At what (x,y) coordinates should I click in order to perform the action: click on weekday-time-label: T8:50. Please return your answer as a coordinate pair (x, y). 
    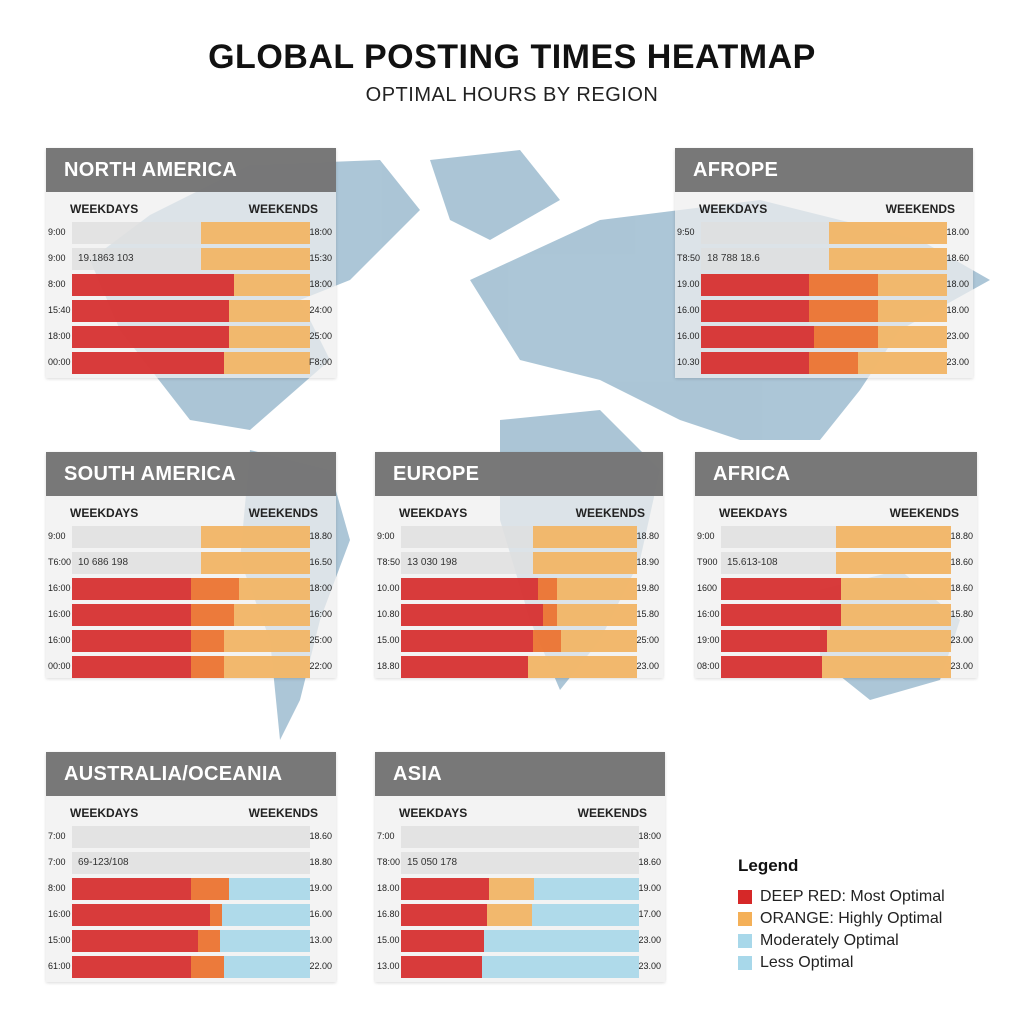
    Looking at the image, I should click on (389, 562).